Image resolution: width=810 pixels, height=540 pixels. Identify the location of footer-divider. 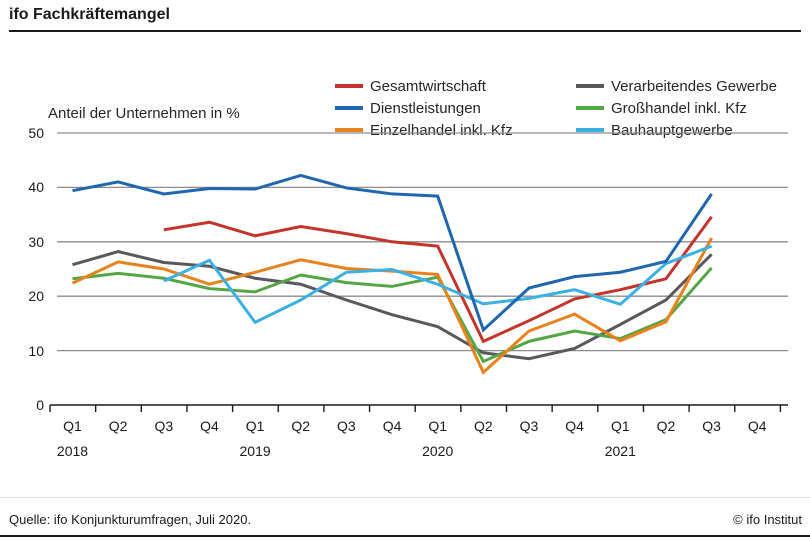
(405, 497).